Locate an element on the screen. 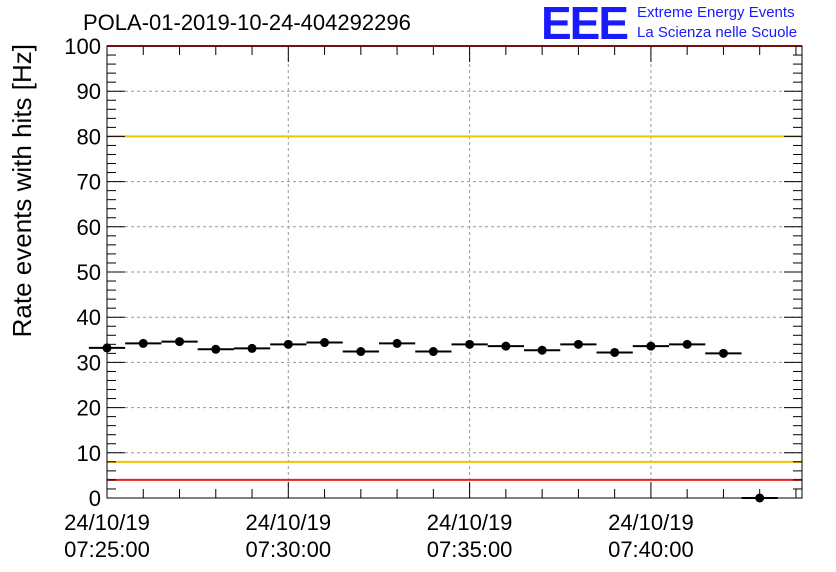  y-tick-label: 50 is located at coordinates (89, 272).